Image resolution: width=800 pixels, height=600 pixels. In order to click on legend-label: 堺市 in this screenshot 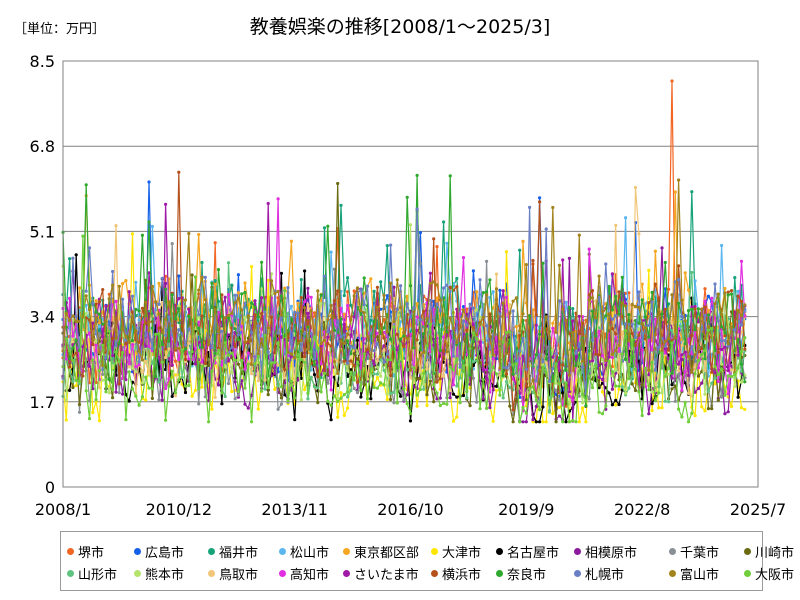, I will do `click(91, 553)`.